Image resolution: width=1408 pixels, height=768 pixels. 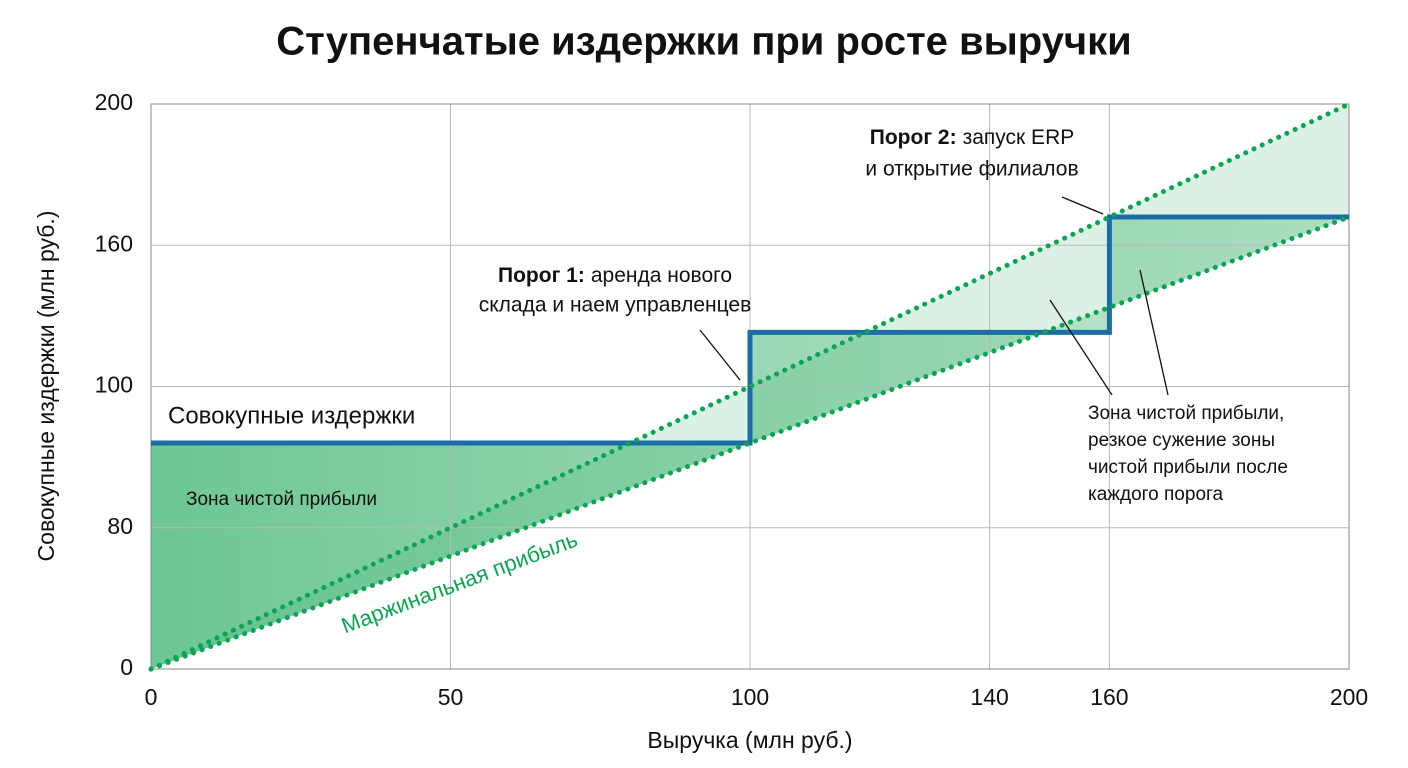 What do you see at coordinates (120, 526) in the screenshot?
I see `y-tick-label: 80` at bounding box center [120, 526].